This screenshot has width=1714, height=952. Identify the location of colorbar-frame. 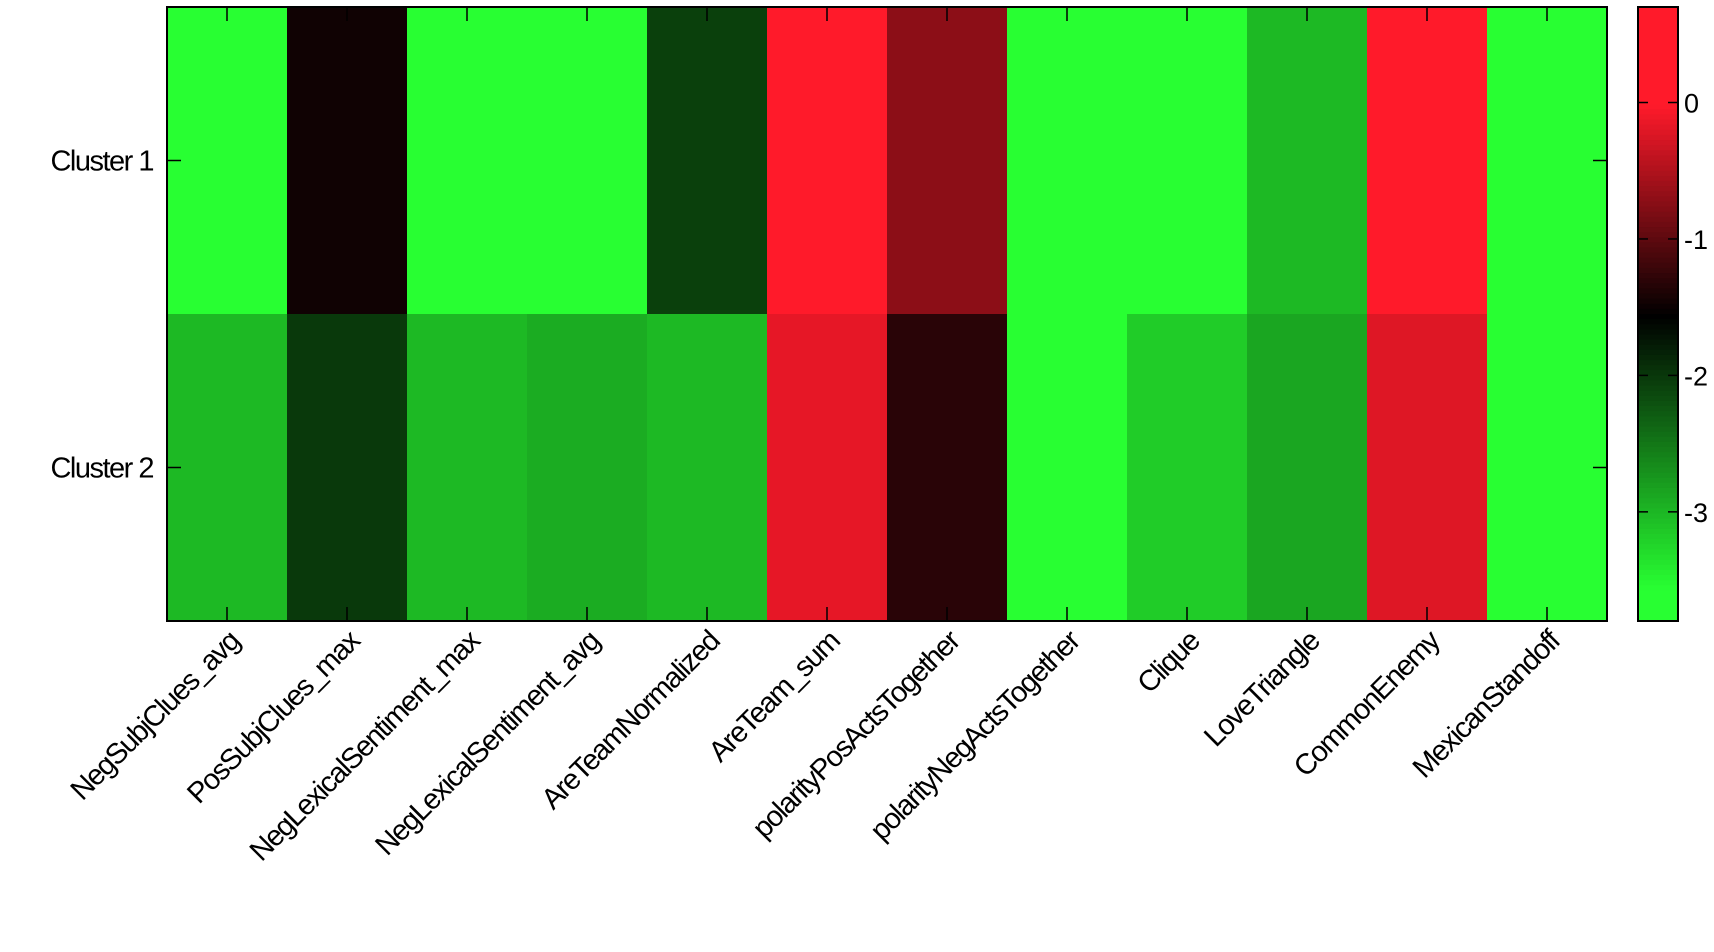
(1658, 314).